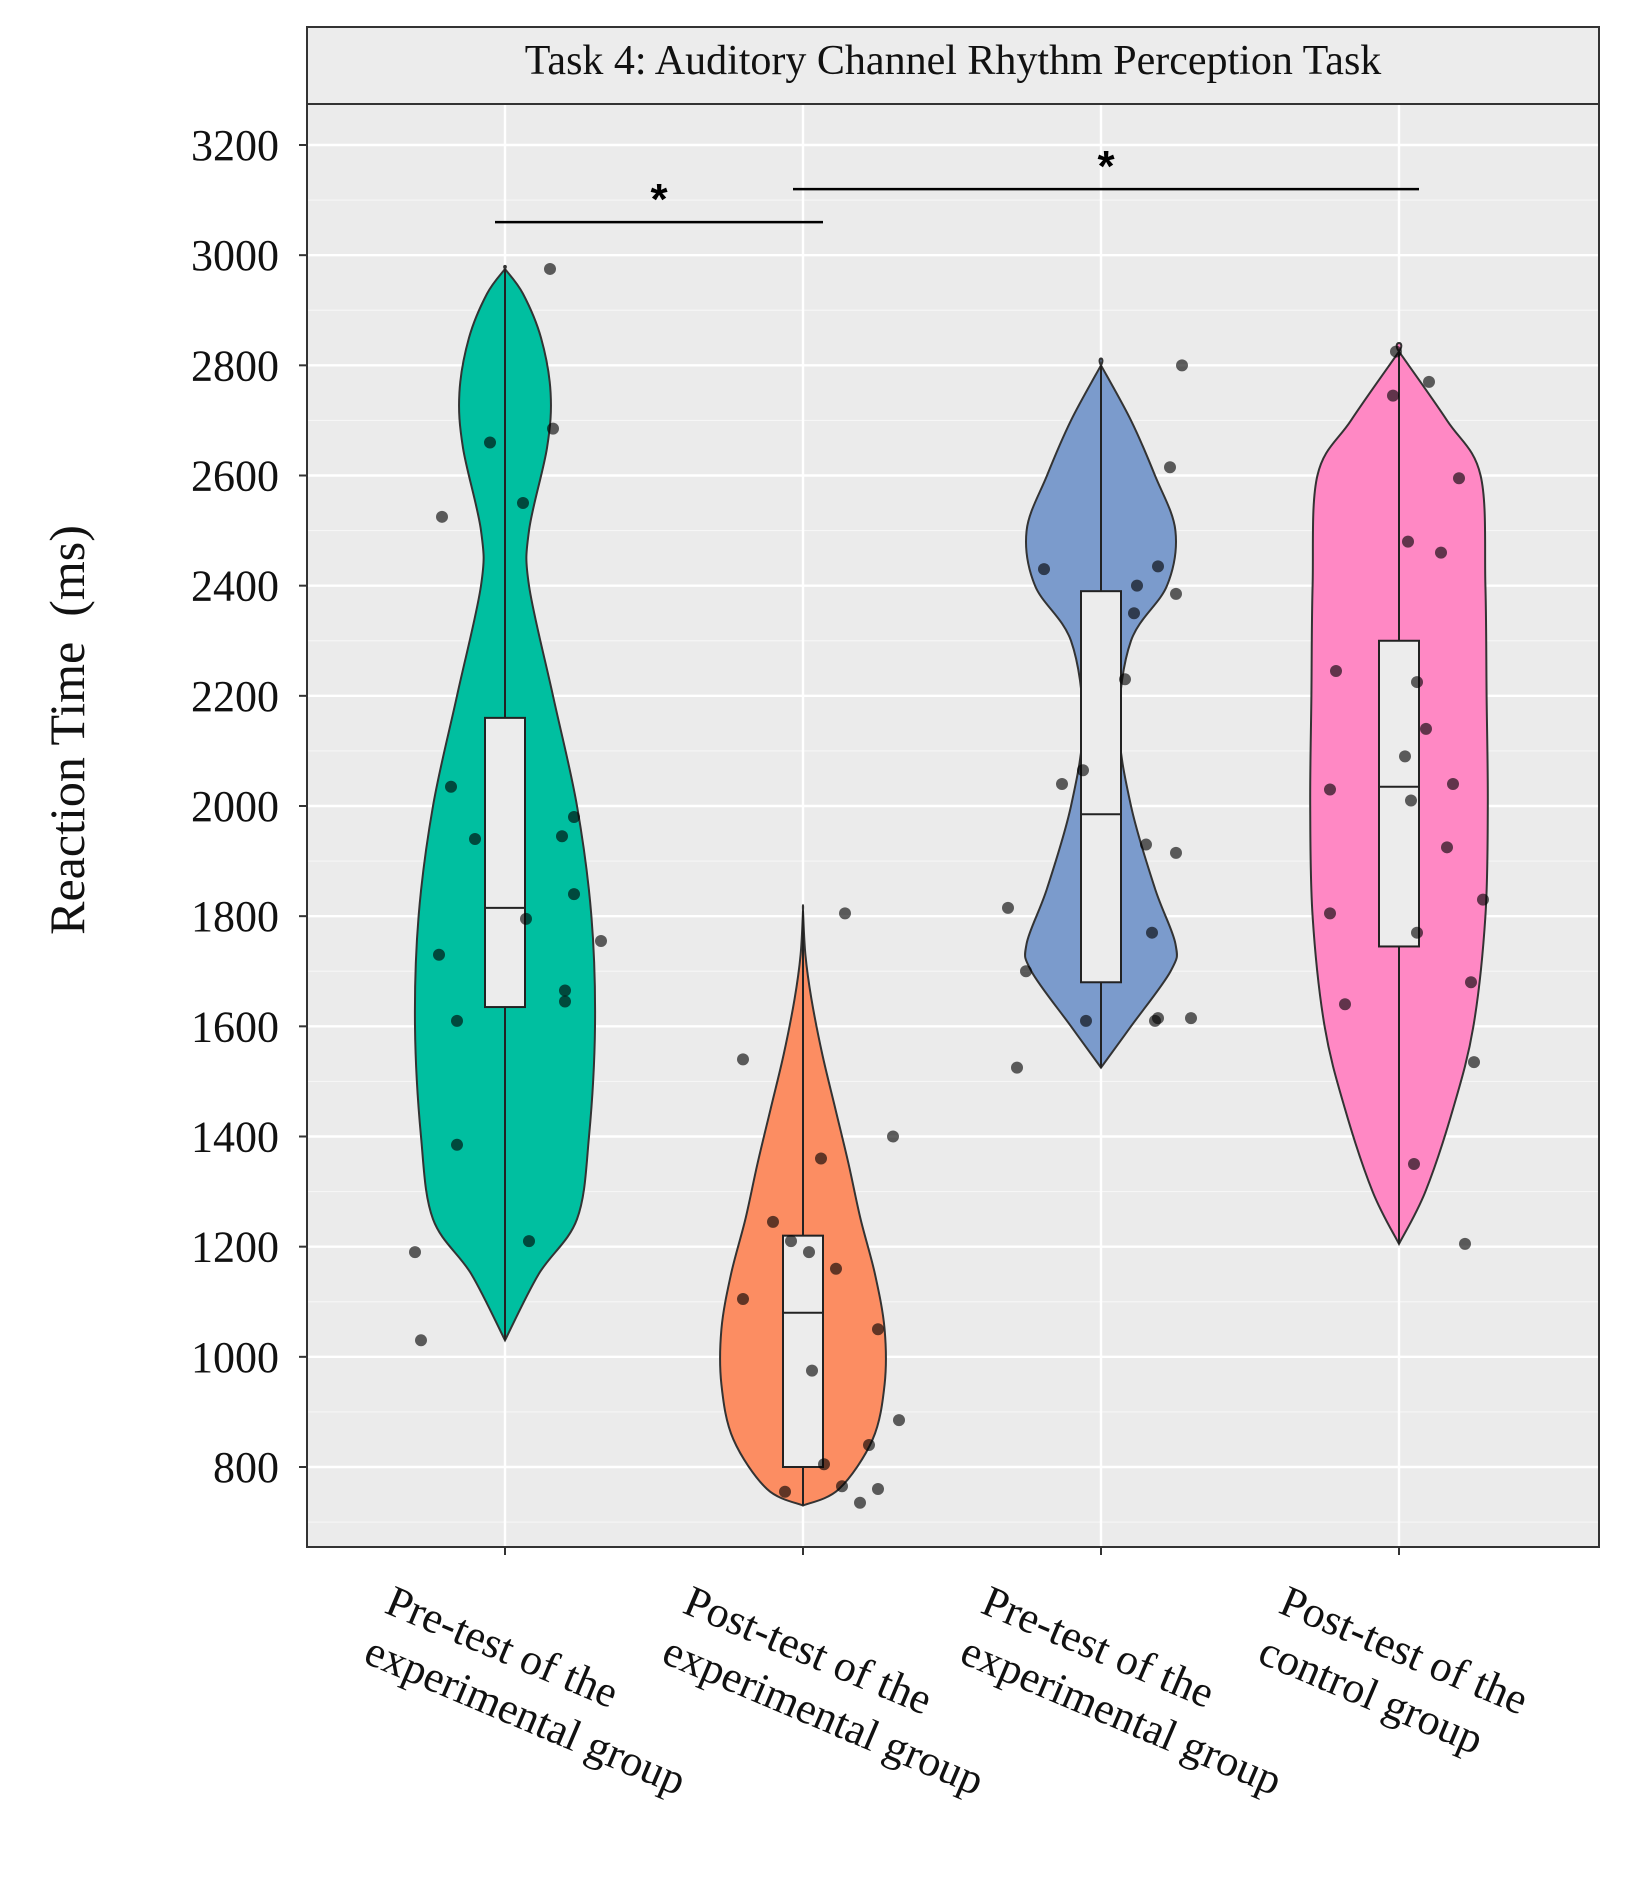 This screenshot has width=1625, height=1881. Describe the element at coordinates (235, 1137) in the screenshot. I see `y-tick-label: 1400` at that location.